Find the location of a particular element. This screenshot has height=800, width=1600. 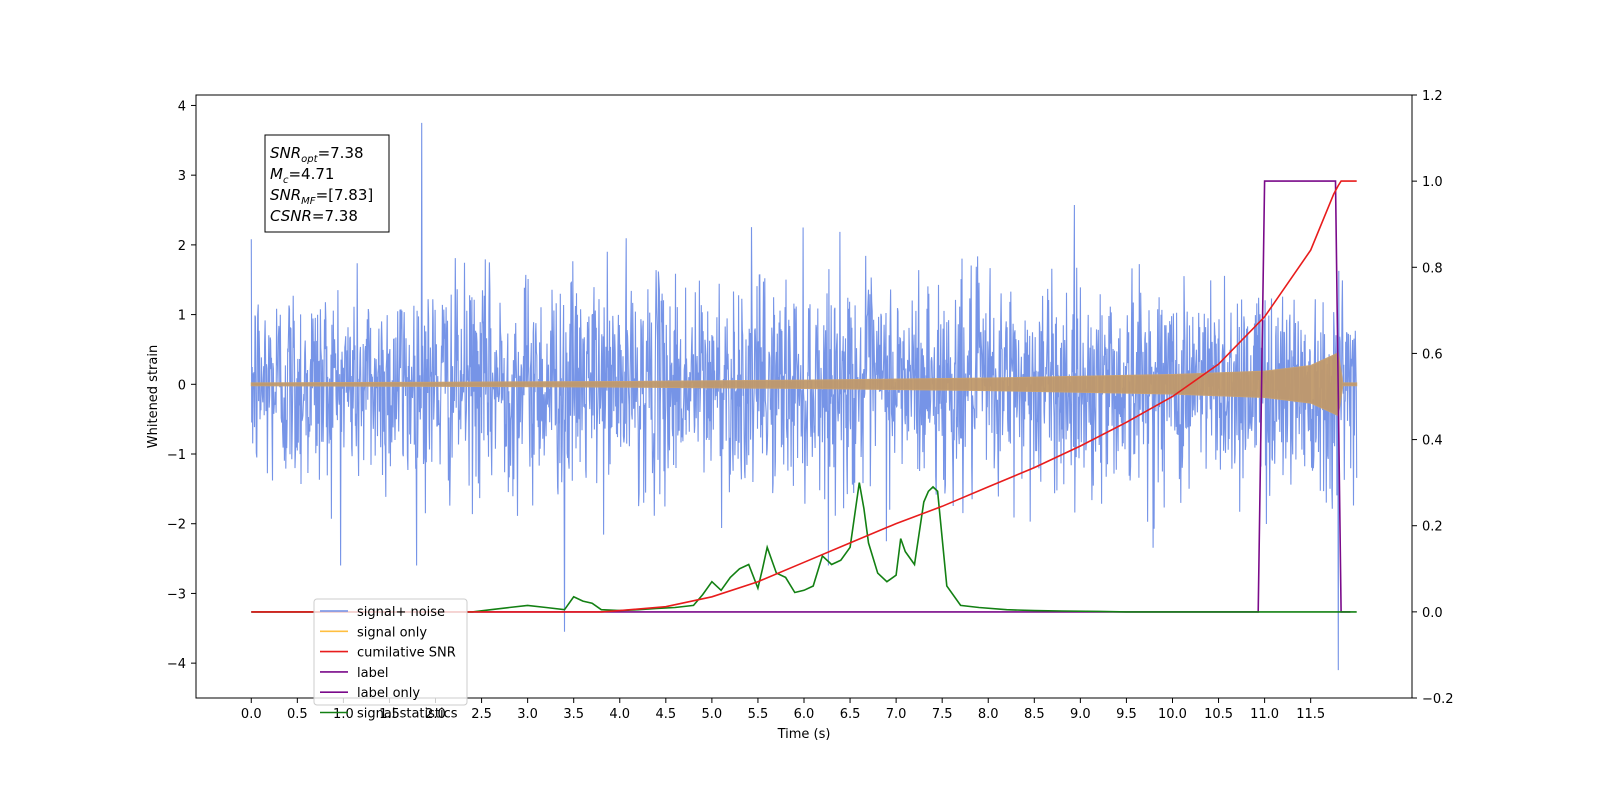

annotation-frame is located at coordinates (327, 183).